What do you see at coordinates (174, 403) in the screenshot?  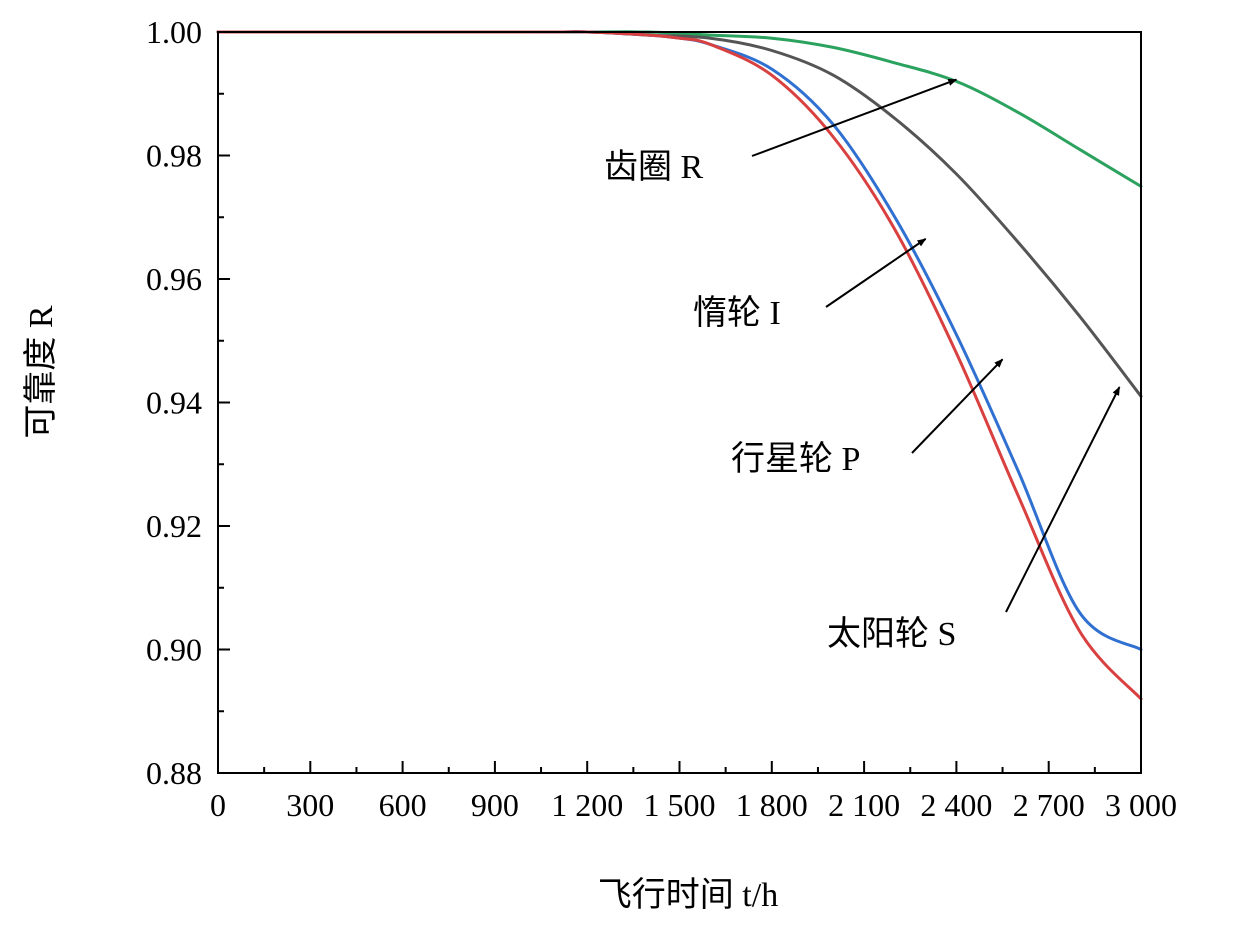 I see `y-tick-label: 0.94` at bounding box center [174, 403].